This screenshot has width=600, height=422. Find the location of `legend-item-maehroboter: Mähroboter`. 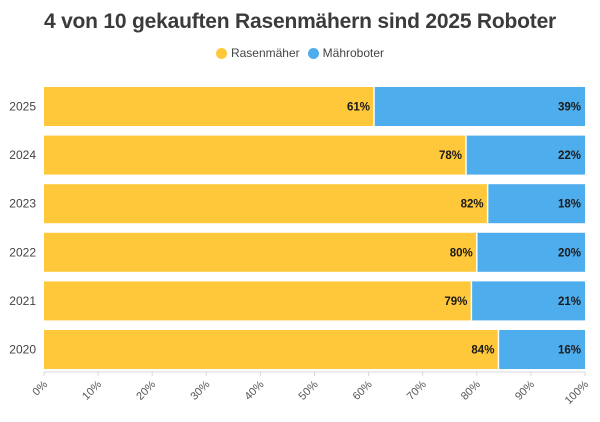

legend-item-maehroboter: Mähroboter is located at coordinates (346, 53).